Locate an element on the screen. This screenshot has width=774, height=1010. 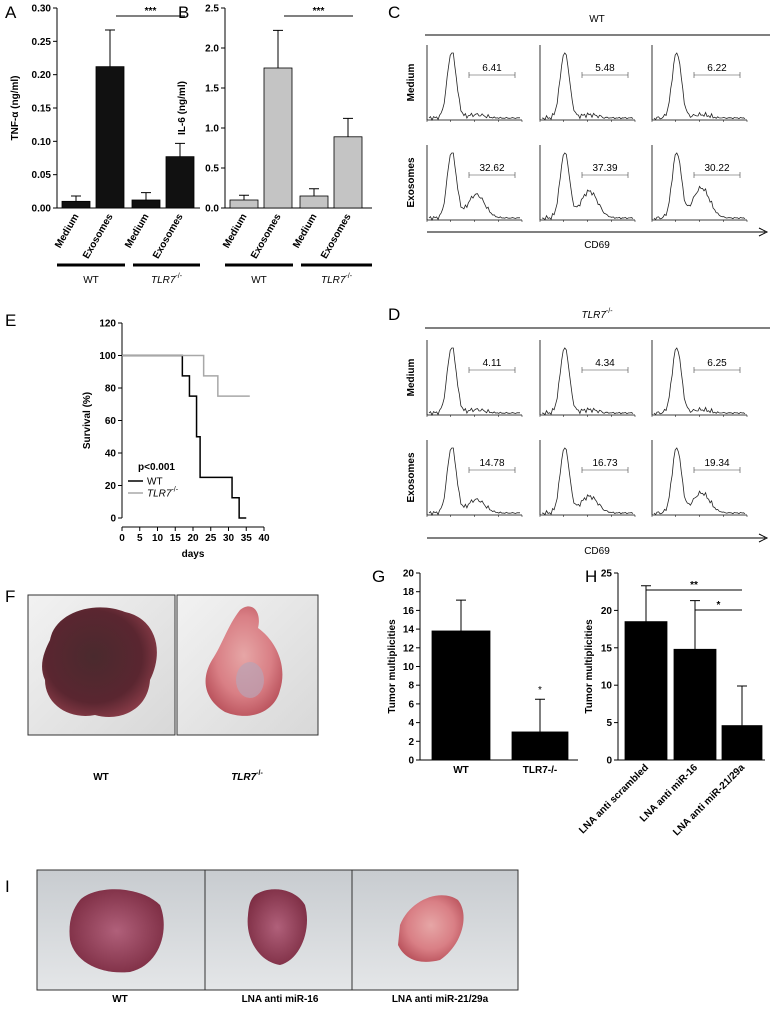
flow-title-main: WT is located at coordinates (597, 19).